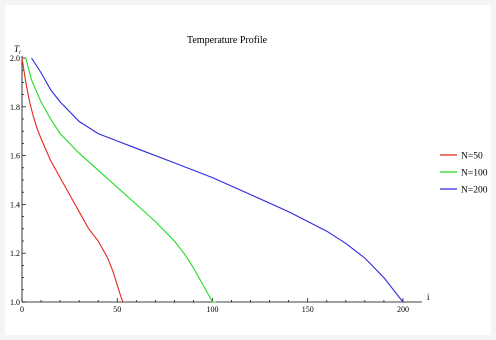  What do you see at coordinates (15, 107) in the screenshot?
I see `y-tick-label: 1.8` at bounding box center [15, 107].